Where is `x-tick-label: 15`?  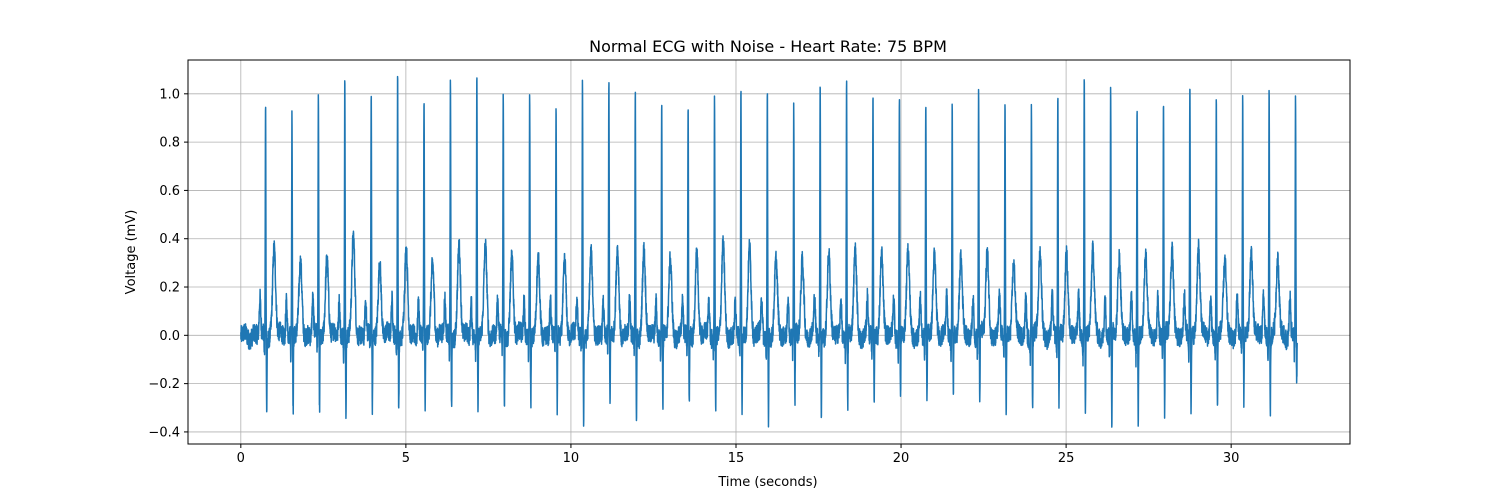 x-tick-label: 15 is located at coordinates (736, 458).